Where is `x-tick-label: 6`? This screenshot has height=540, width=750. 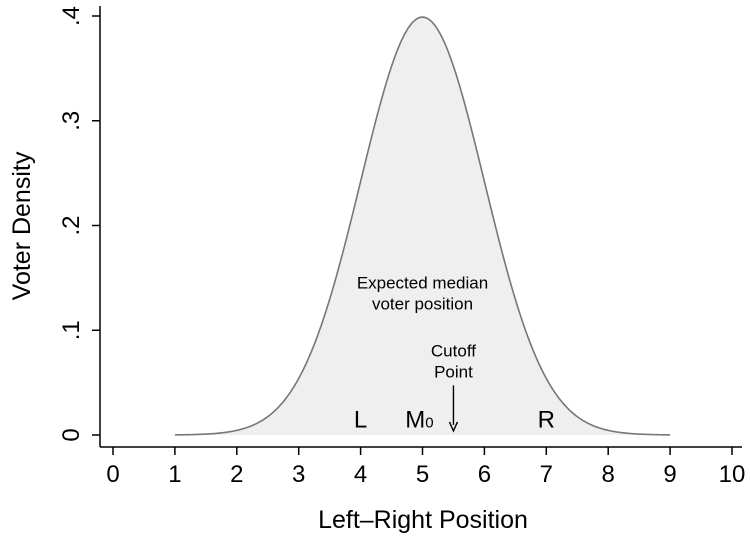
x-tick-label: 6 is located at coordinates (484, 474).